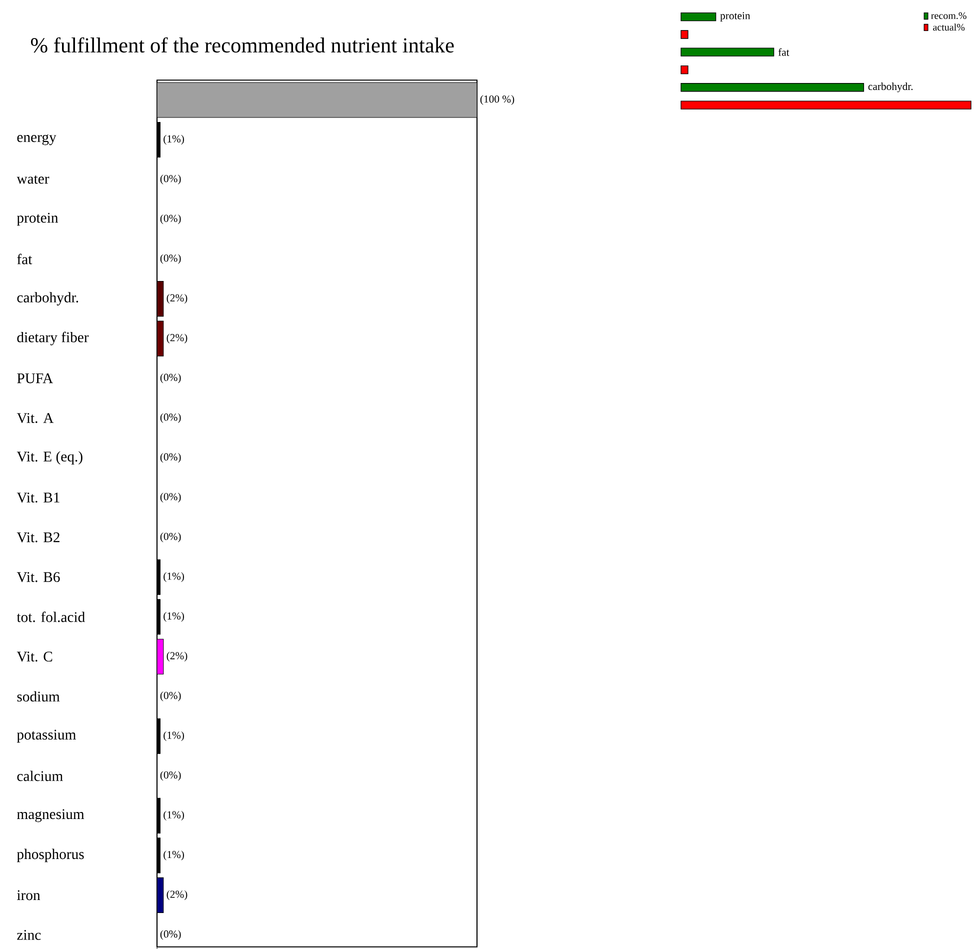 This screenshot has height=949, width=974. What do you see at coordinates (28, 895) in the screenshot?
I see `y-tick-label: iron` at bounding box center [28, 895].